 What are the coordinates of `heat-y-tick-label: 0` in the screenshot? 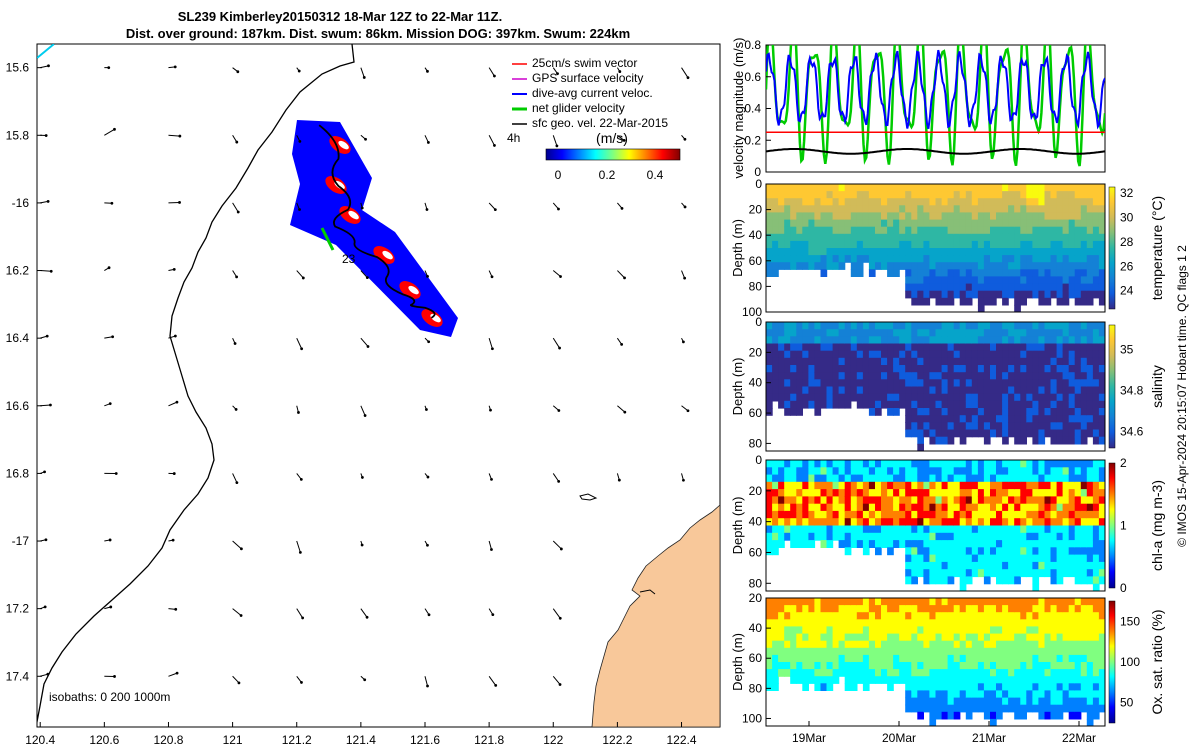 It's located at (758, 184).